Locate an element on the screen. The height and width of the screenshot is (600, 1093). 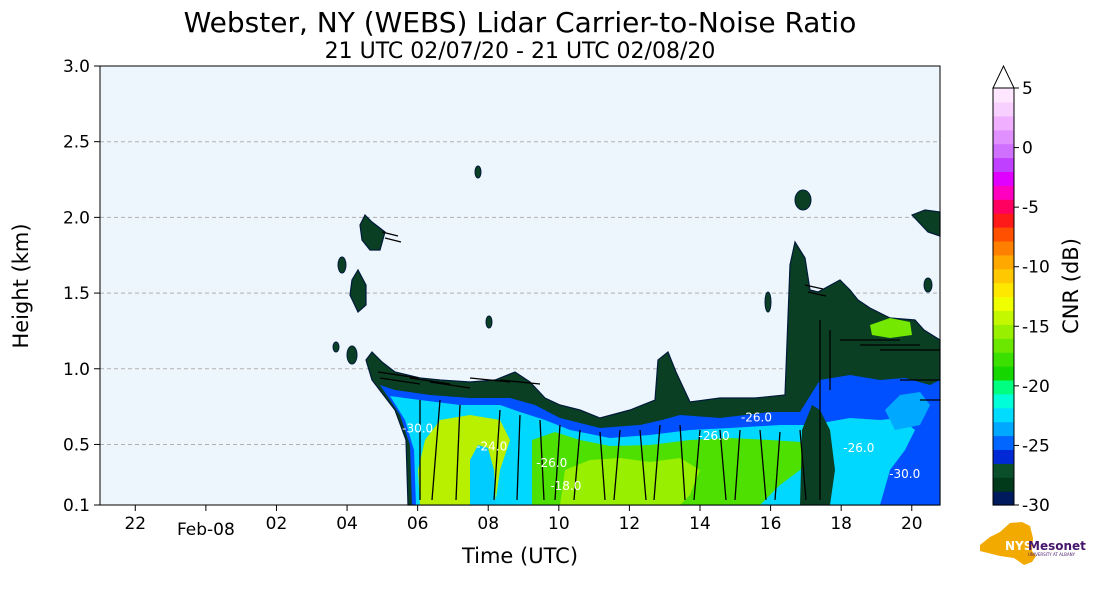
colorbar-tick-label: -20 is located at coordinates (1036, 387).